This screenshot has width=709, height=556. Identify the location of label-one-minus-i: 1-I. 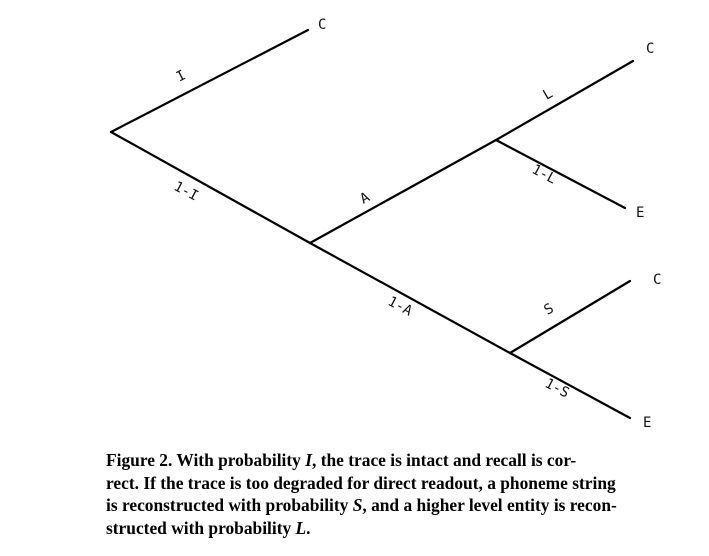
(186, 191).